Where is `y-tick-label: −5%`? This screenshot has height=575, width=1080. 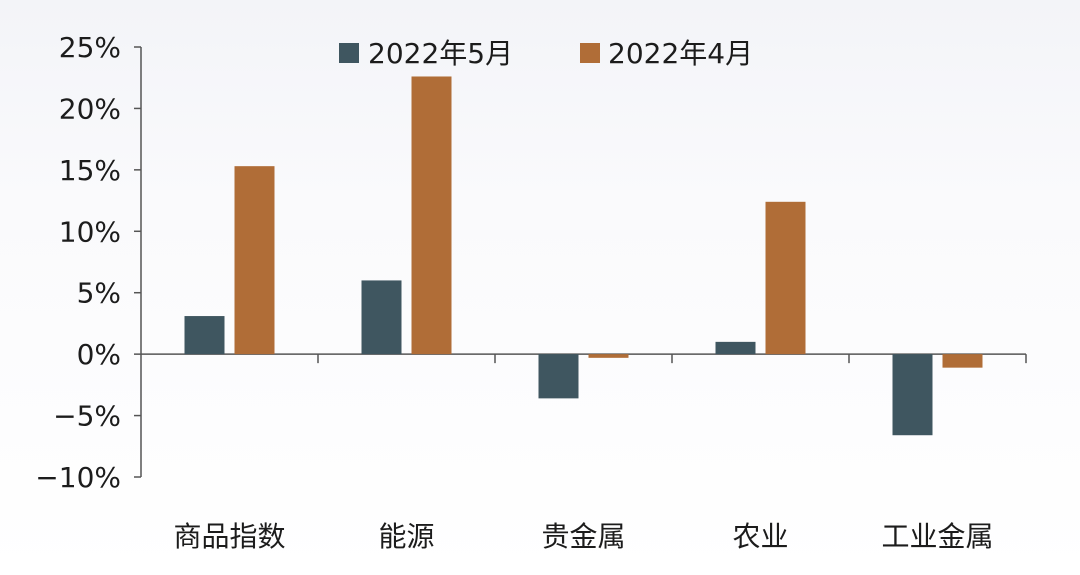
y-tick-label: −5% is located at coordinates (87, 416).